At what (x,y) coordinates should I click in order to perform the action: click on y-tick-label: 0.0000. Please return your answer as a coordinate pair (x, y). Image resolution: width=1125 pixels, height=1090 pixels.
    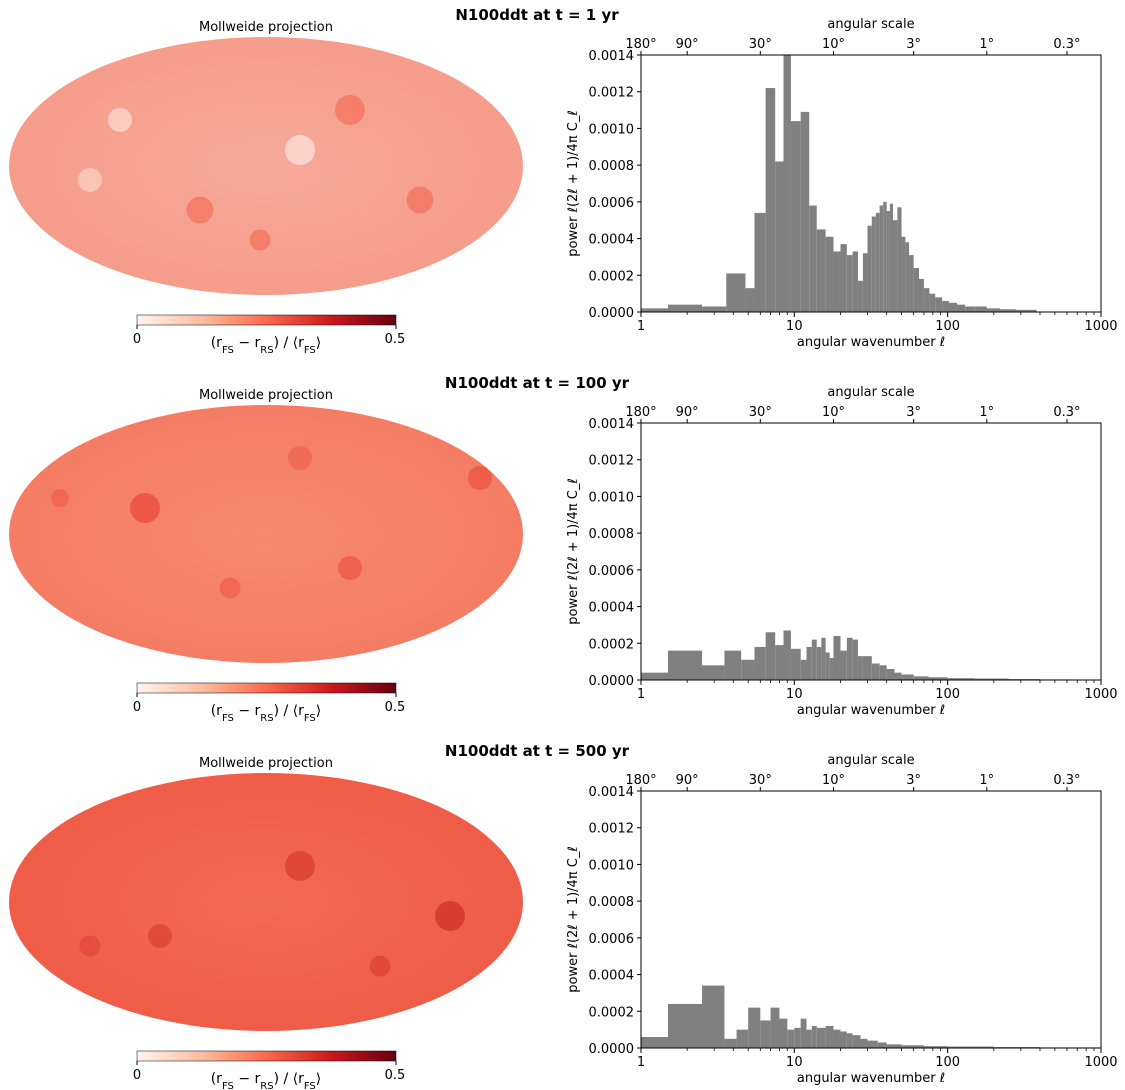
    Looking at the image, I should click on (612, 681).